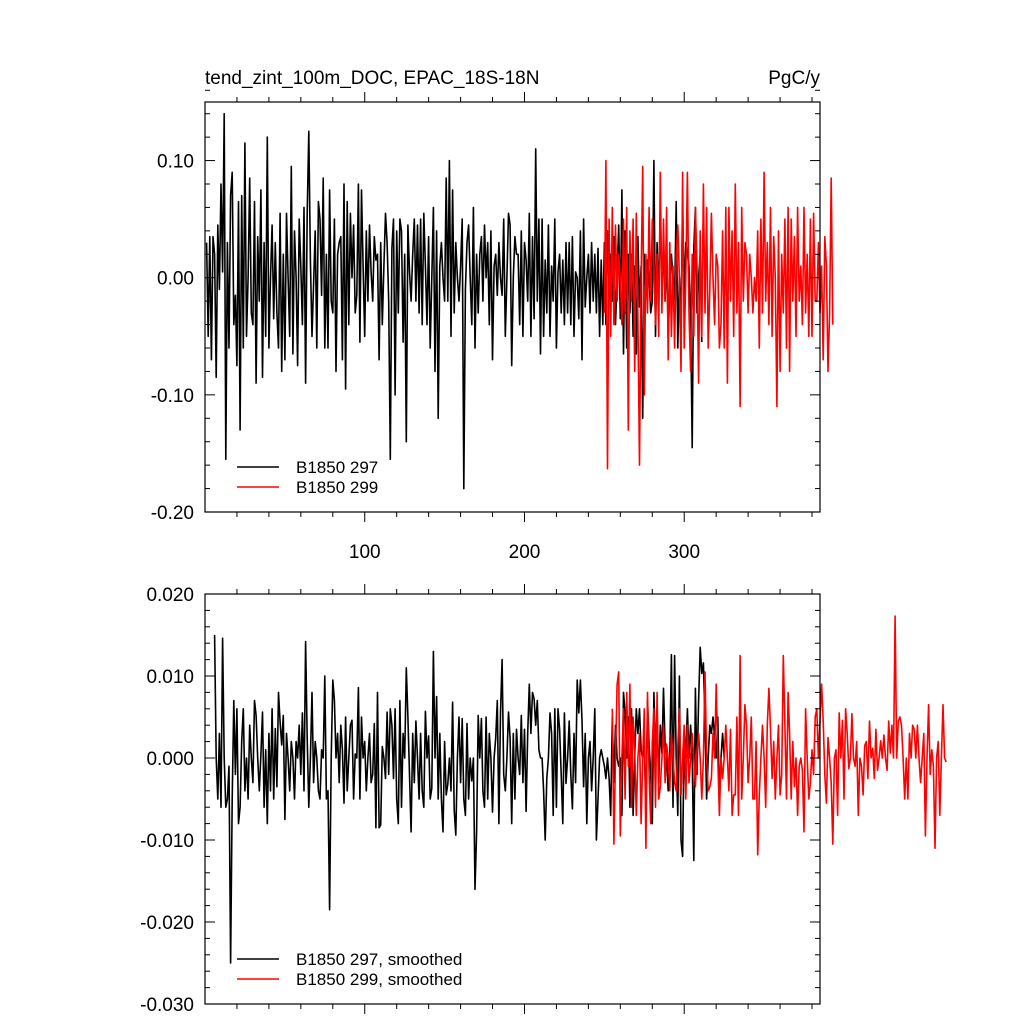 The image size is (1024, 1024). I want to click on top-legend-label-1: B1850 297, so click(337, 467).